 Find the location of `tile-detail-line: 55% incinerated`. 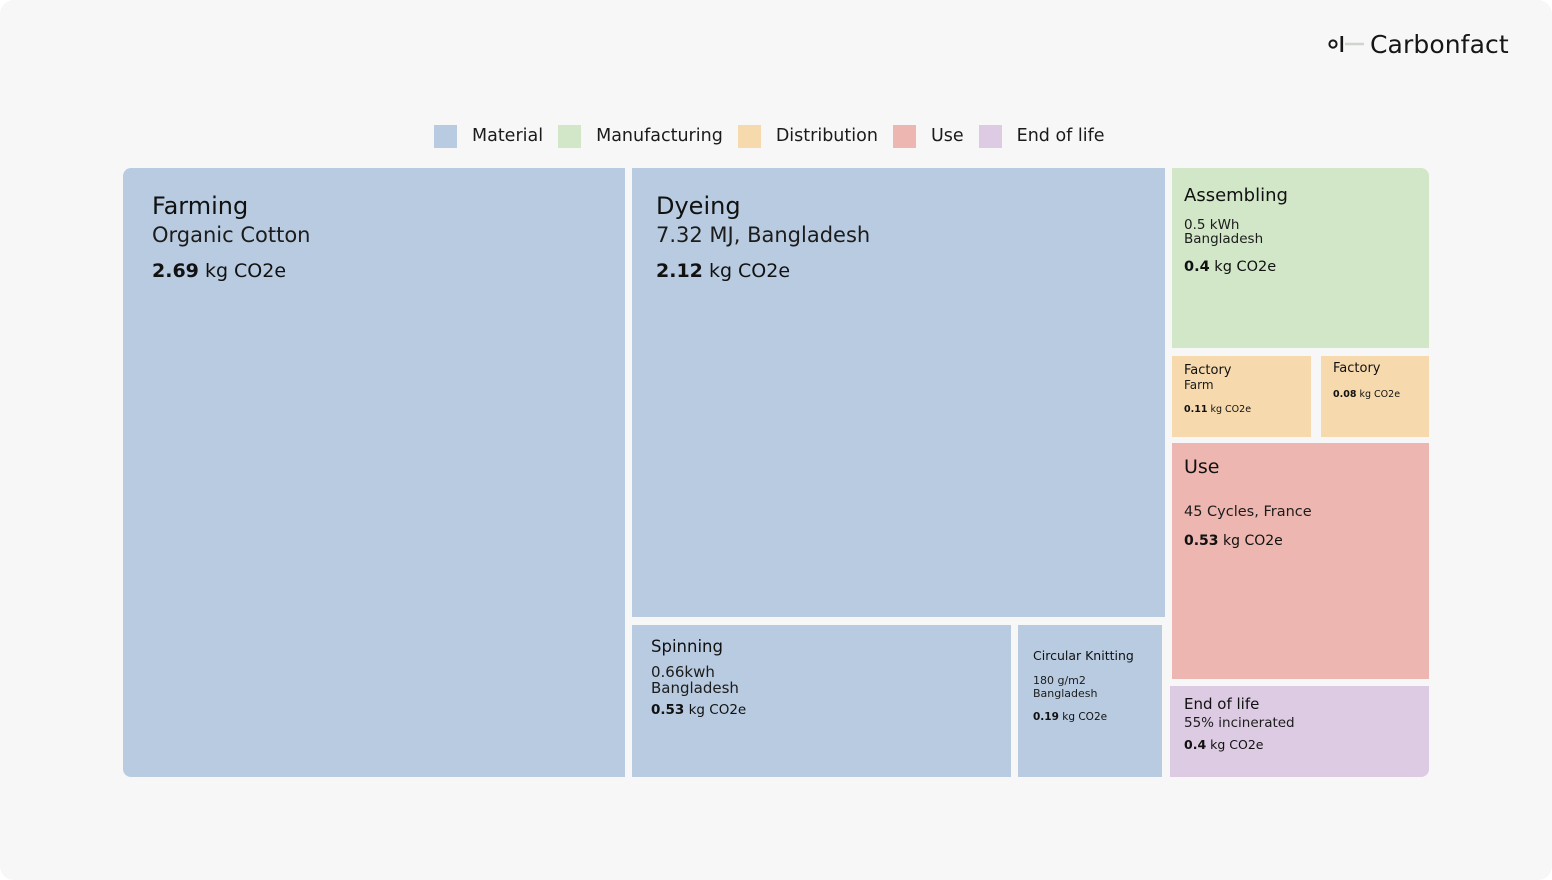

tile-detail-line: 55% incinerated is located at coordinates (1239, 723).